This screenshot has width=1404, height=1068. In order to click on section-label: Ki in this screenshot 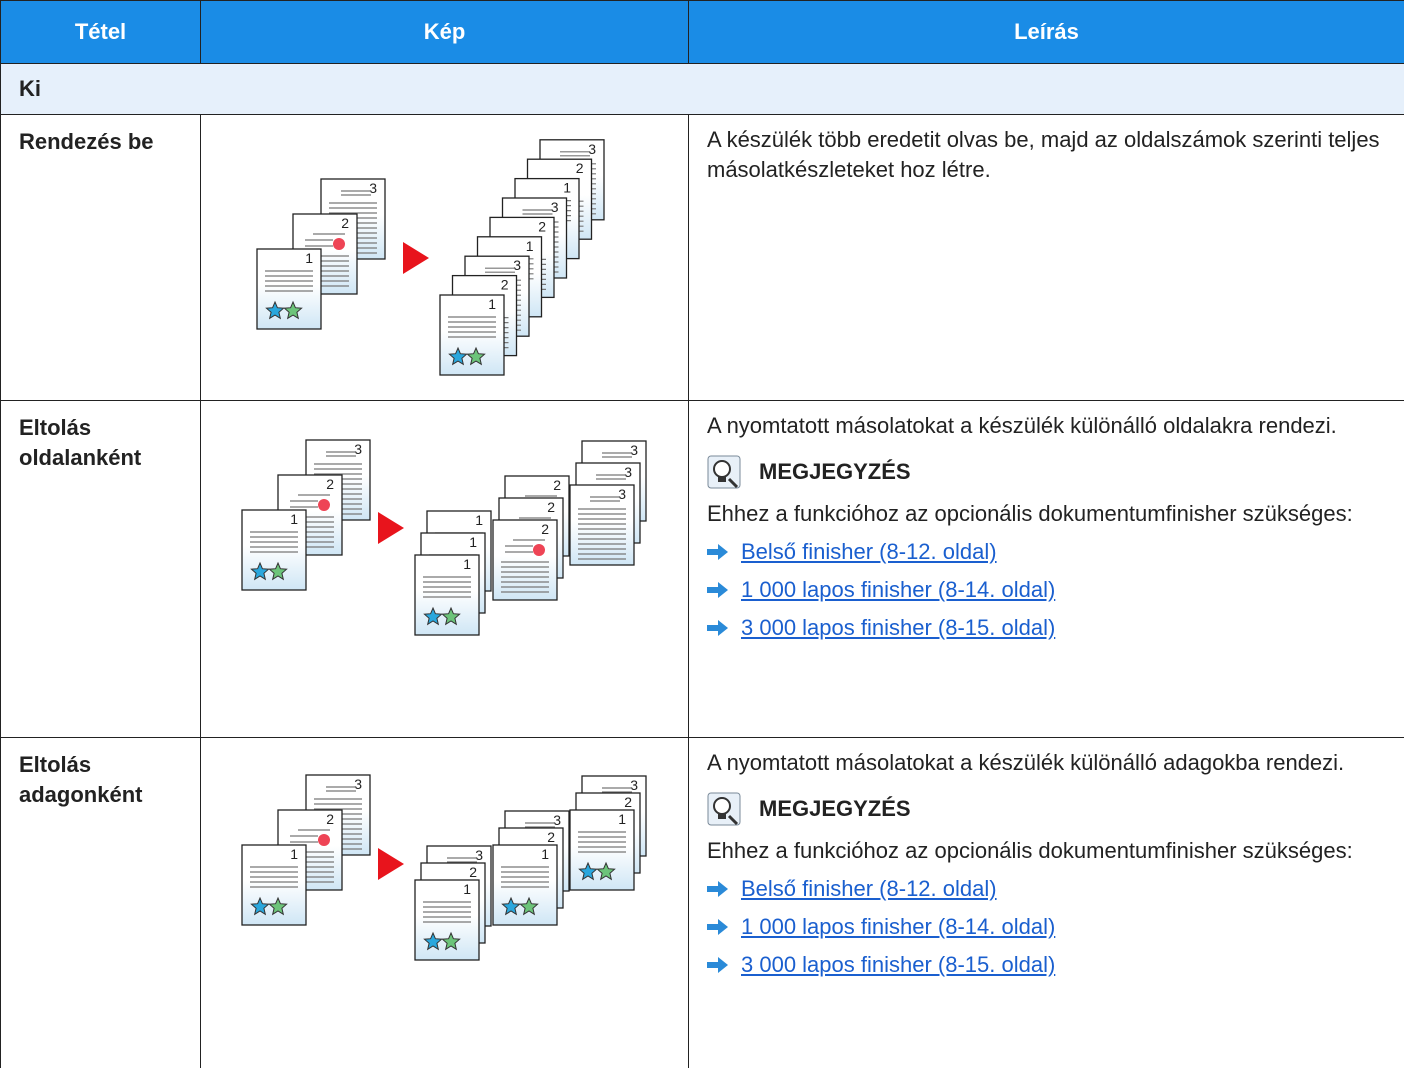, I will do `click(702, 89)`.